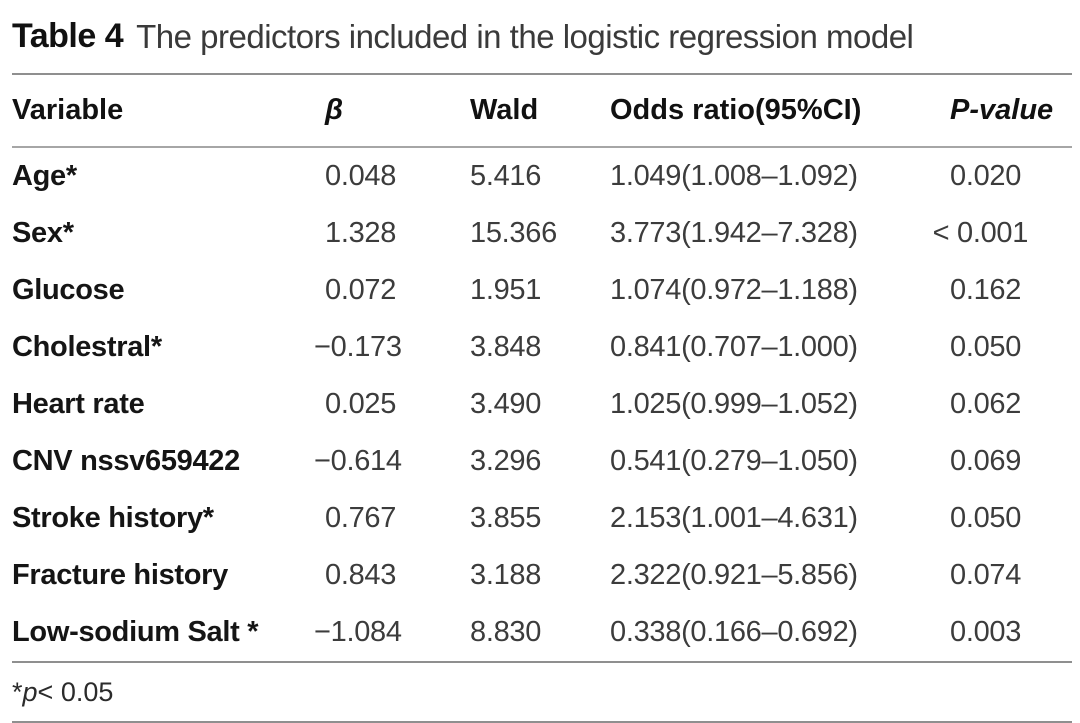 The width and height of the screenshot is (1080, 723). I want to click on cell-variable: CNV nssv659422, so click(126, 461).